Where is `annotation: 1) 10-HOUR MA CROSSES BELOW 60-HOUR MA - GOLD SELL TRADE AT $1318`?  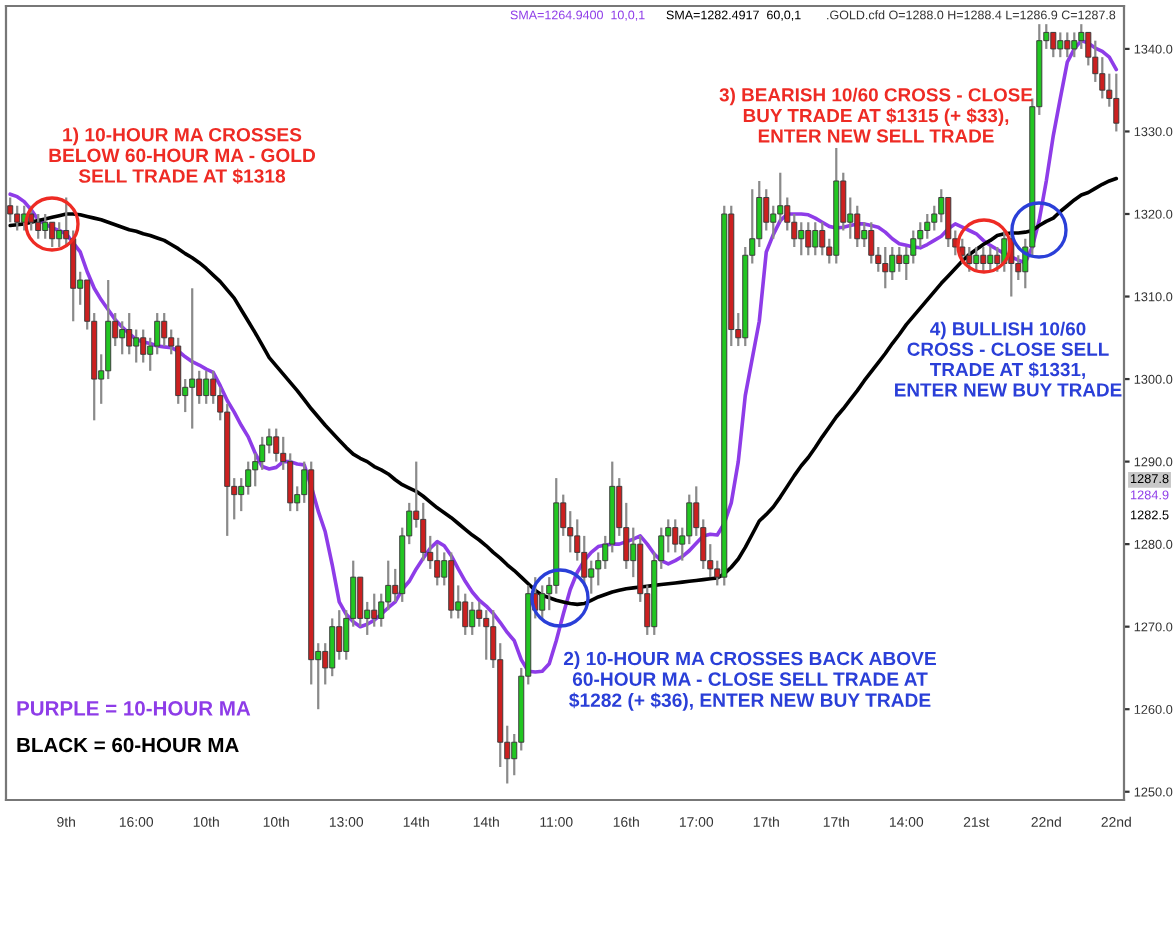 annotation: 1) 10-HOUR MA CROSSES BELOW 60-HOUR MA - GOLD SELL TRADE AT $1318 is located at coordinates (182, 156).